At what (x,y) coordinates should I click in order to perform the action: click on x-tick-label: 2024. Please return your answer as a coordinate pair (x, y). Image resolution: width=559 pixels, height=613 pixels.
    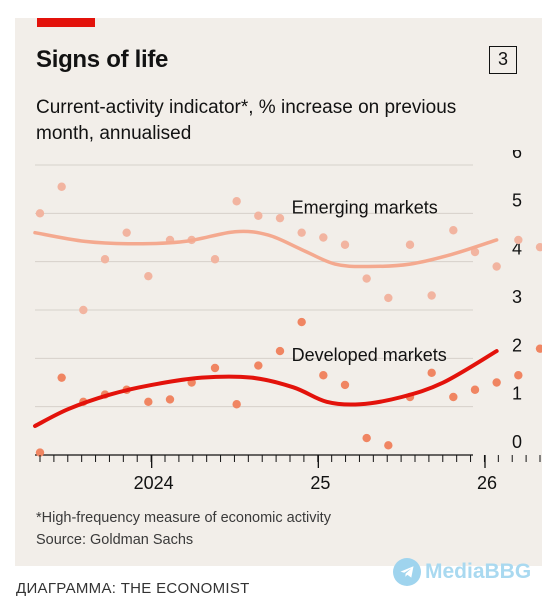
    Looking at the image, I should click on (154, 483).